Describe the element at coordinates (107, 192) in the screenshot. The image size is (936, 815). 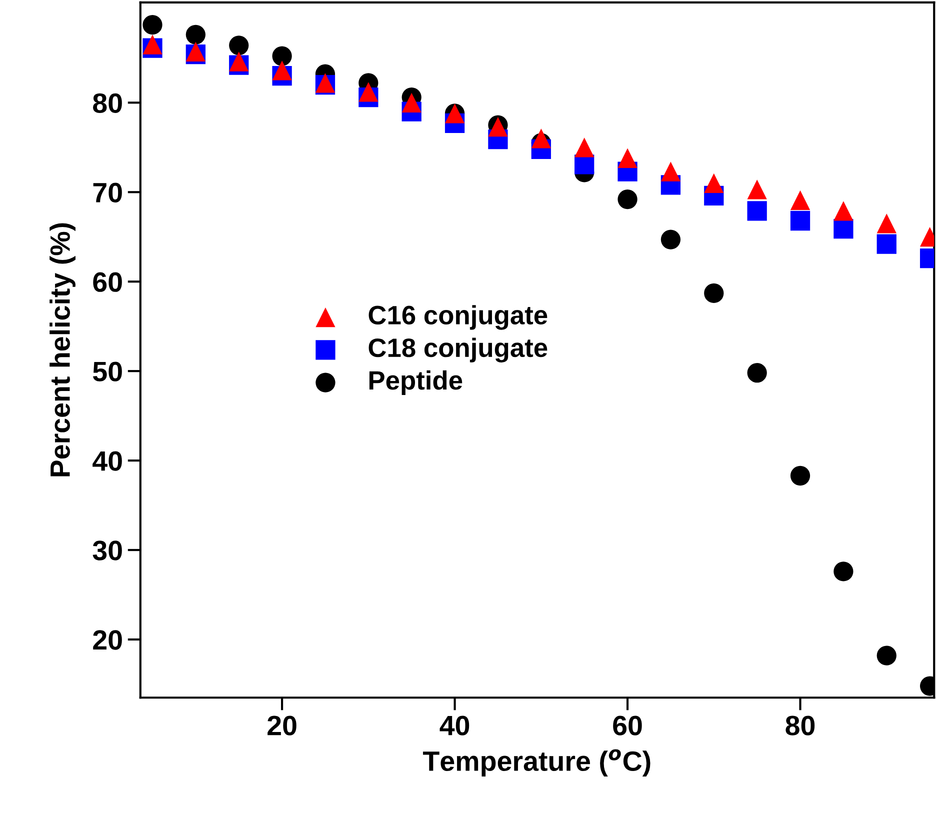
I see `y-tick-label: 70` at that location.